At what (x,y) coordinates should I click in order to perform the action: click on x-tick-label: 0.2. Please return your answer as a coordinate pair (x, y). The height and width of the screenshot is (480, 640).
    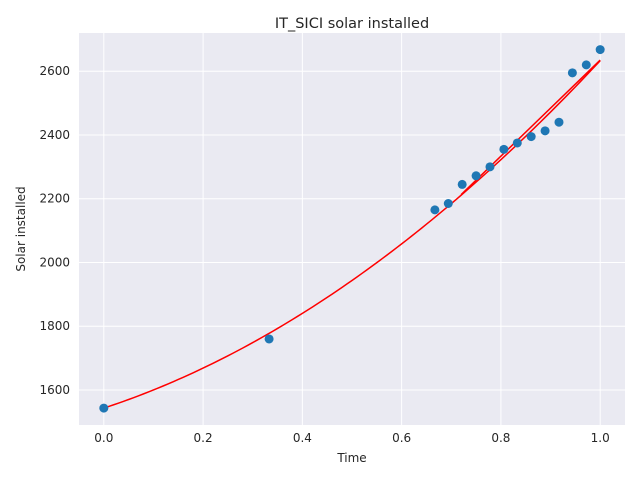
    Looking at the image, I should click on (203, 438).